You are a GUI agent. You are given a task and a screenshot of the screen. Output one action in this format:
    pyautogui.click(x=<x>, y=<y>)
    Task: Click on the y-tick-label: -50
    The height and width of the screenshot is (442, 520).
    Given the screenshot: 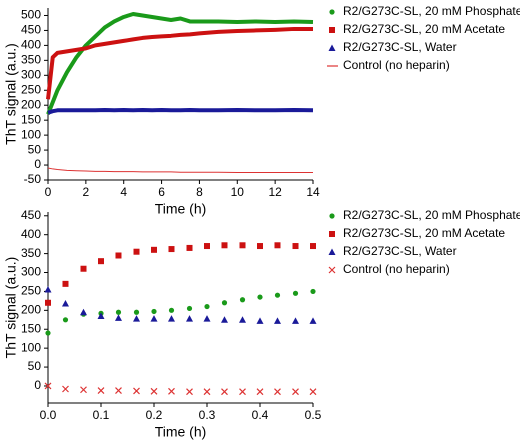 What is the action you would take?
    pyautogui.click(x=33, y=179)
    